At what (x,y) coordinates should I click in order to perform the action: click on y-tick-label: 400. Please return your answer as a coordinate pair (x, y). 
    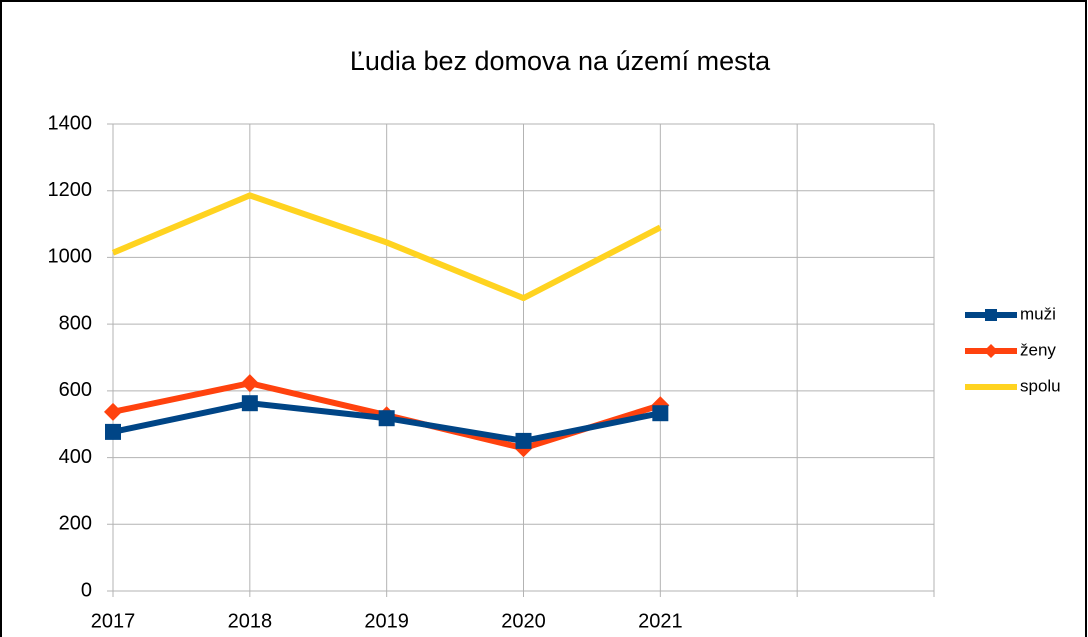
    Looking at the image, I should click on (75, 457).